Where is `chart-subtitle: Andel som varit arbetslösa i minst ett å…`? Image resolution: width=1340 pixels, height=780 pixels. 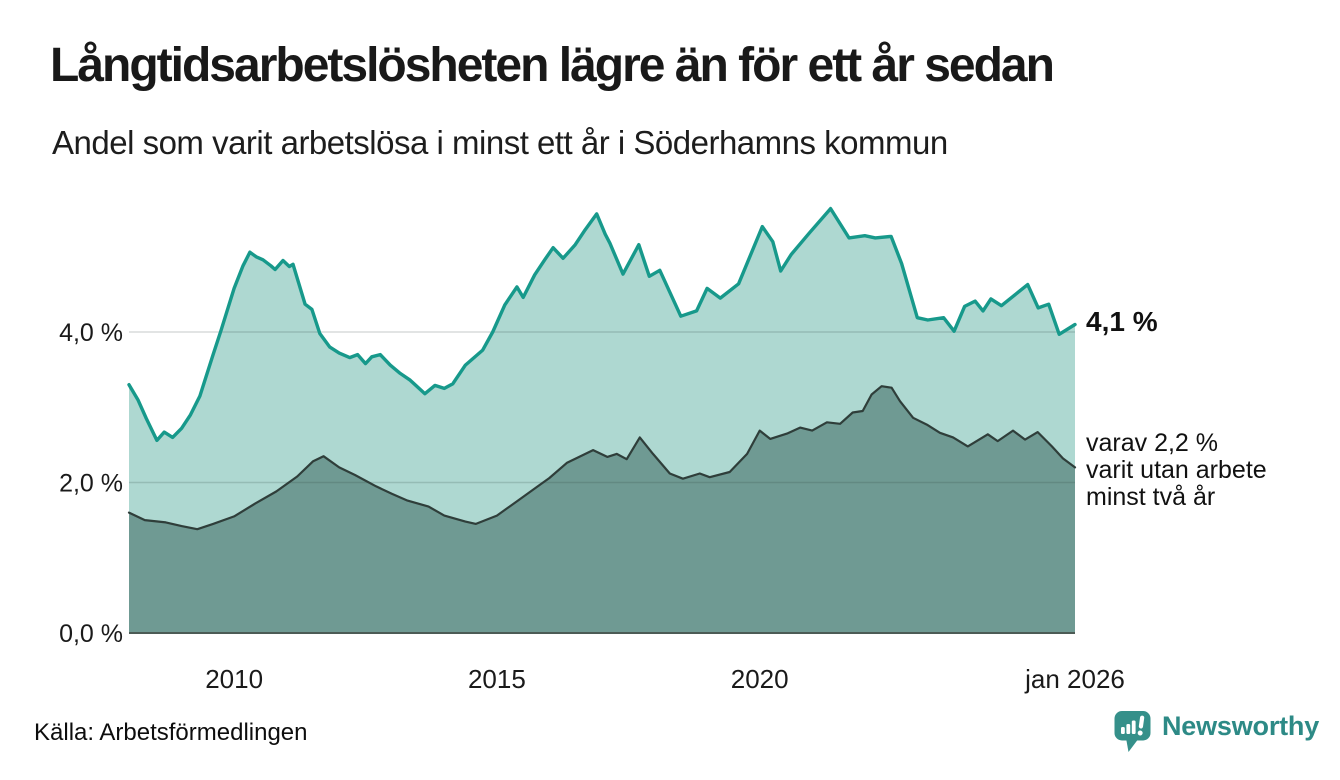
chart-subtitle: Andel som varit arbetslösa i minst ett å… is located at coordinates (500, 142).